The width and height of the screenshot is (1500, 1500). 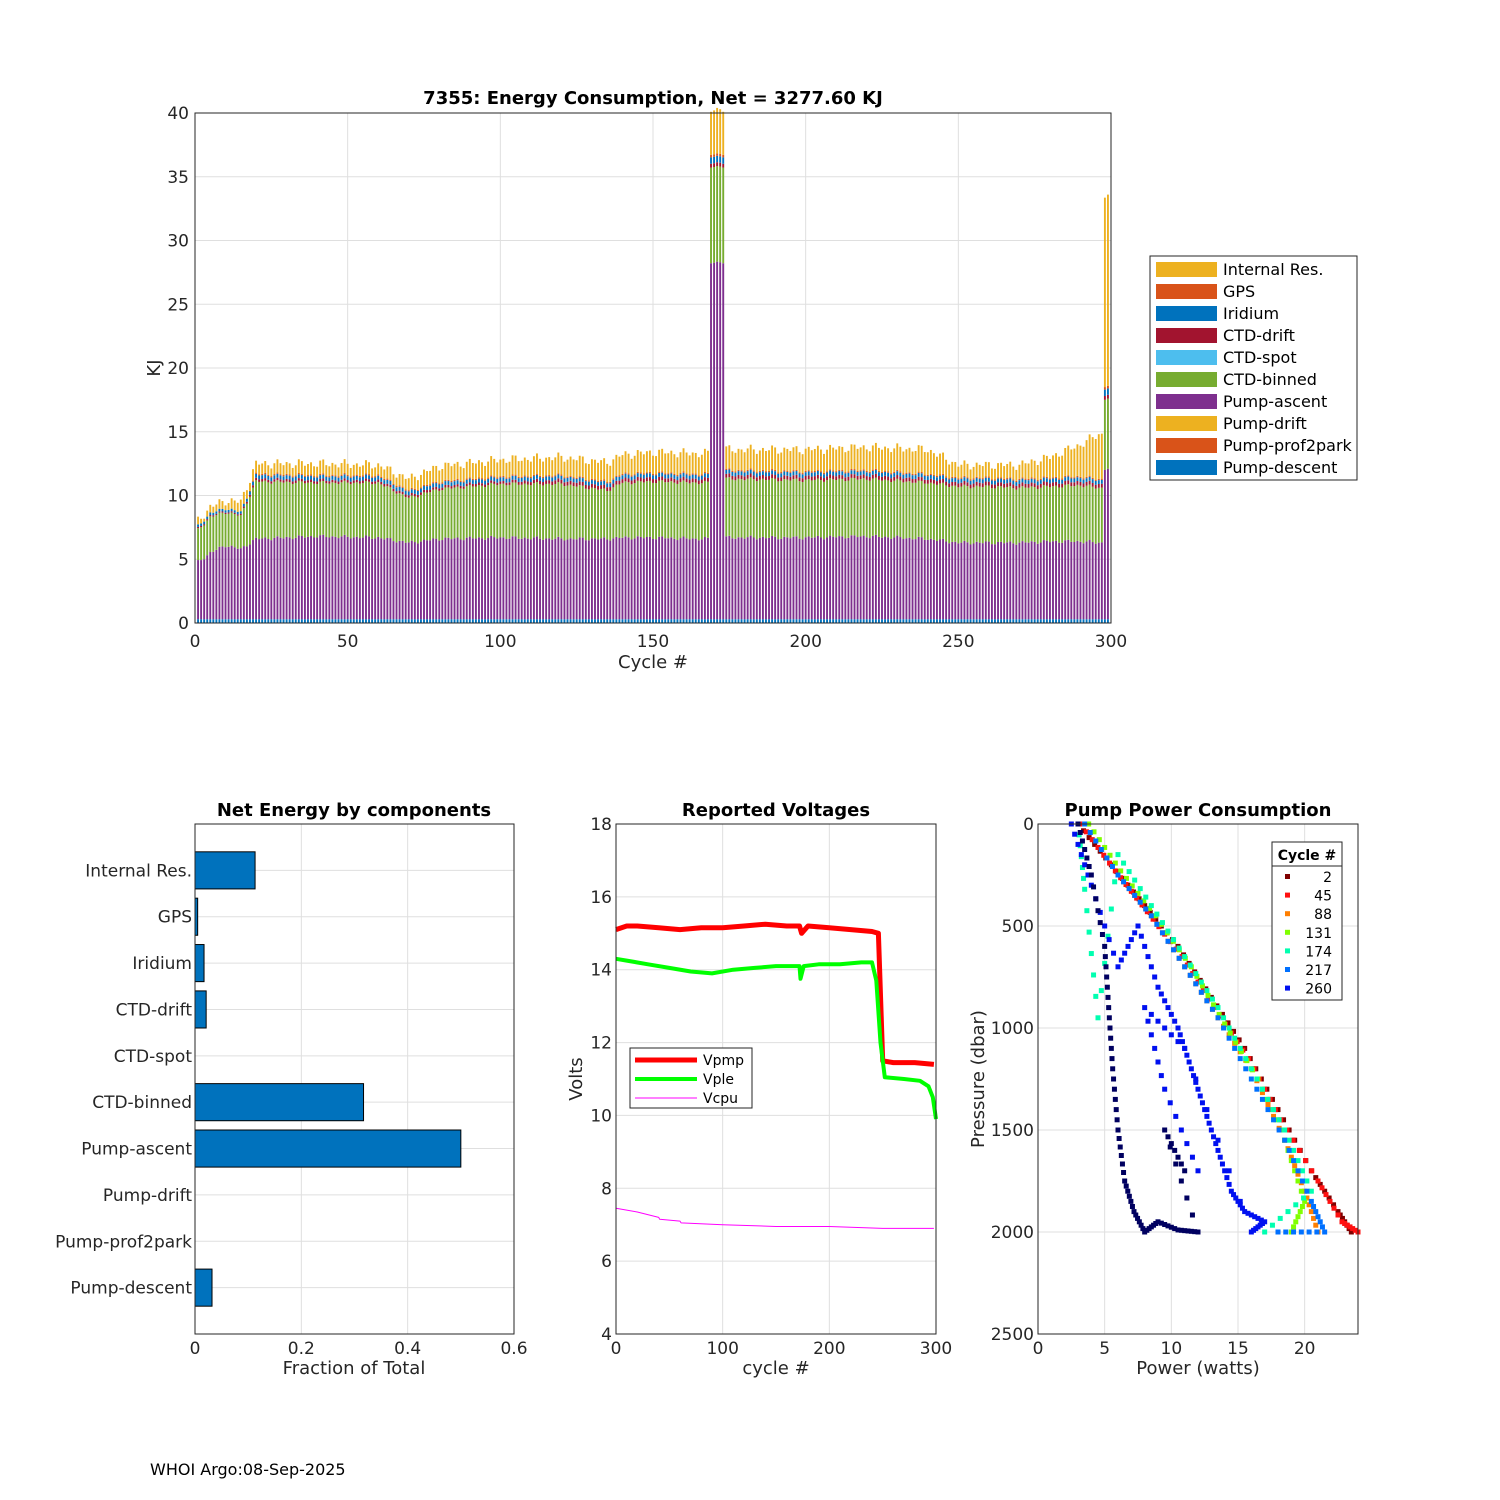 I want to click on energy-xtick-label: 200, so click(x=805, y=642).